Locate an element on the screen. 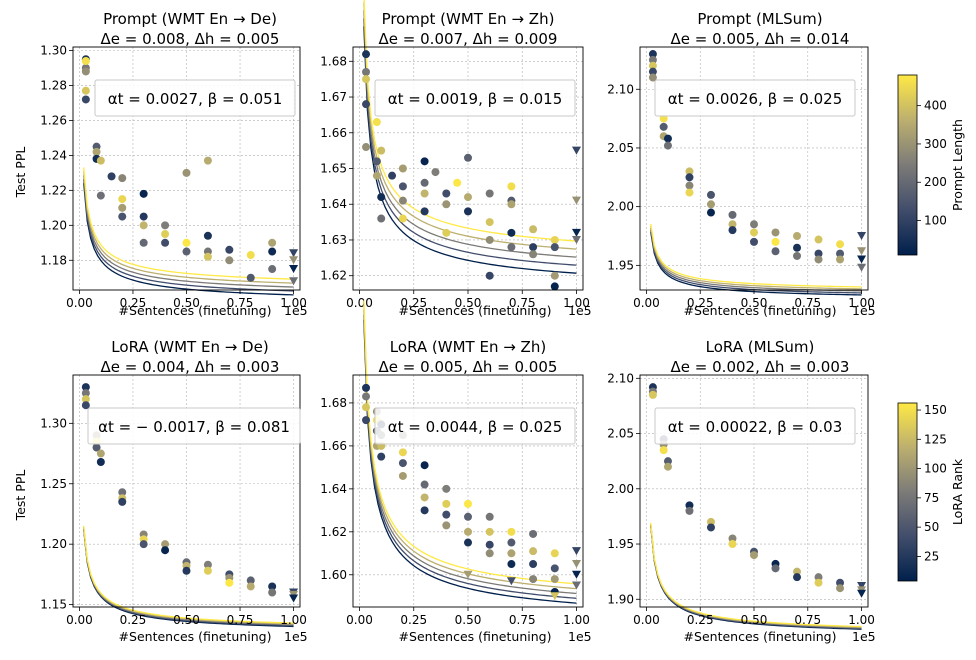 The image size is (976, 660). y-tick-label: 1.30 is located at coordinates (53, 423).